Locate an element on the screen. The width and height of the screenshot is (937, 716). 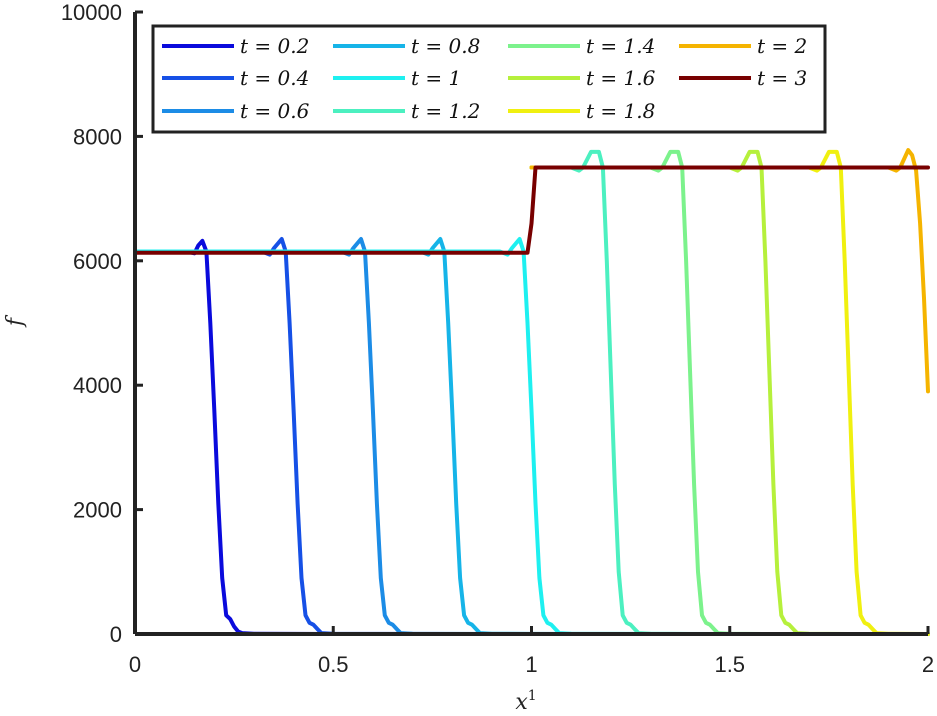
y-tick-label: 6000 is located at coordinates (97, 261).